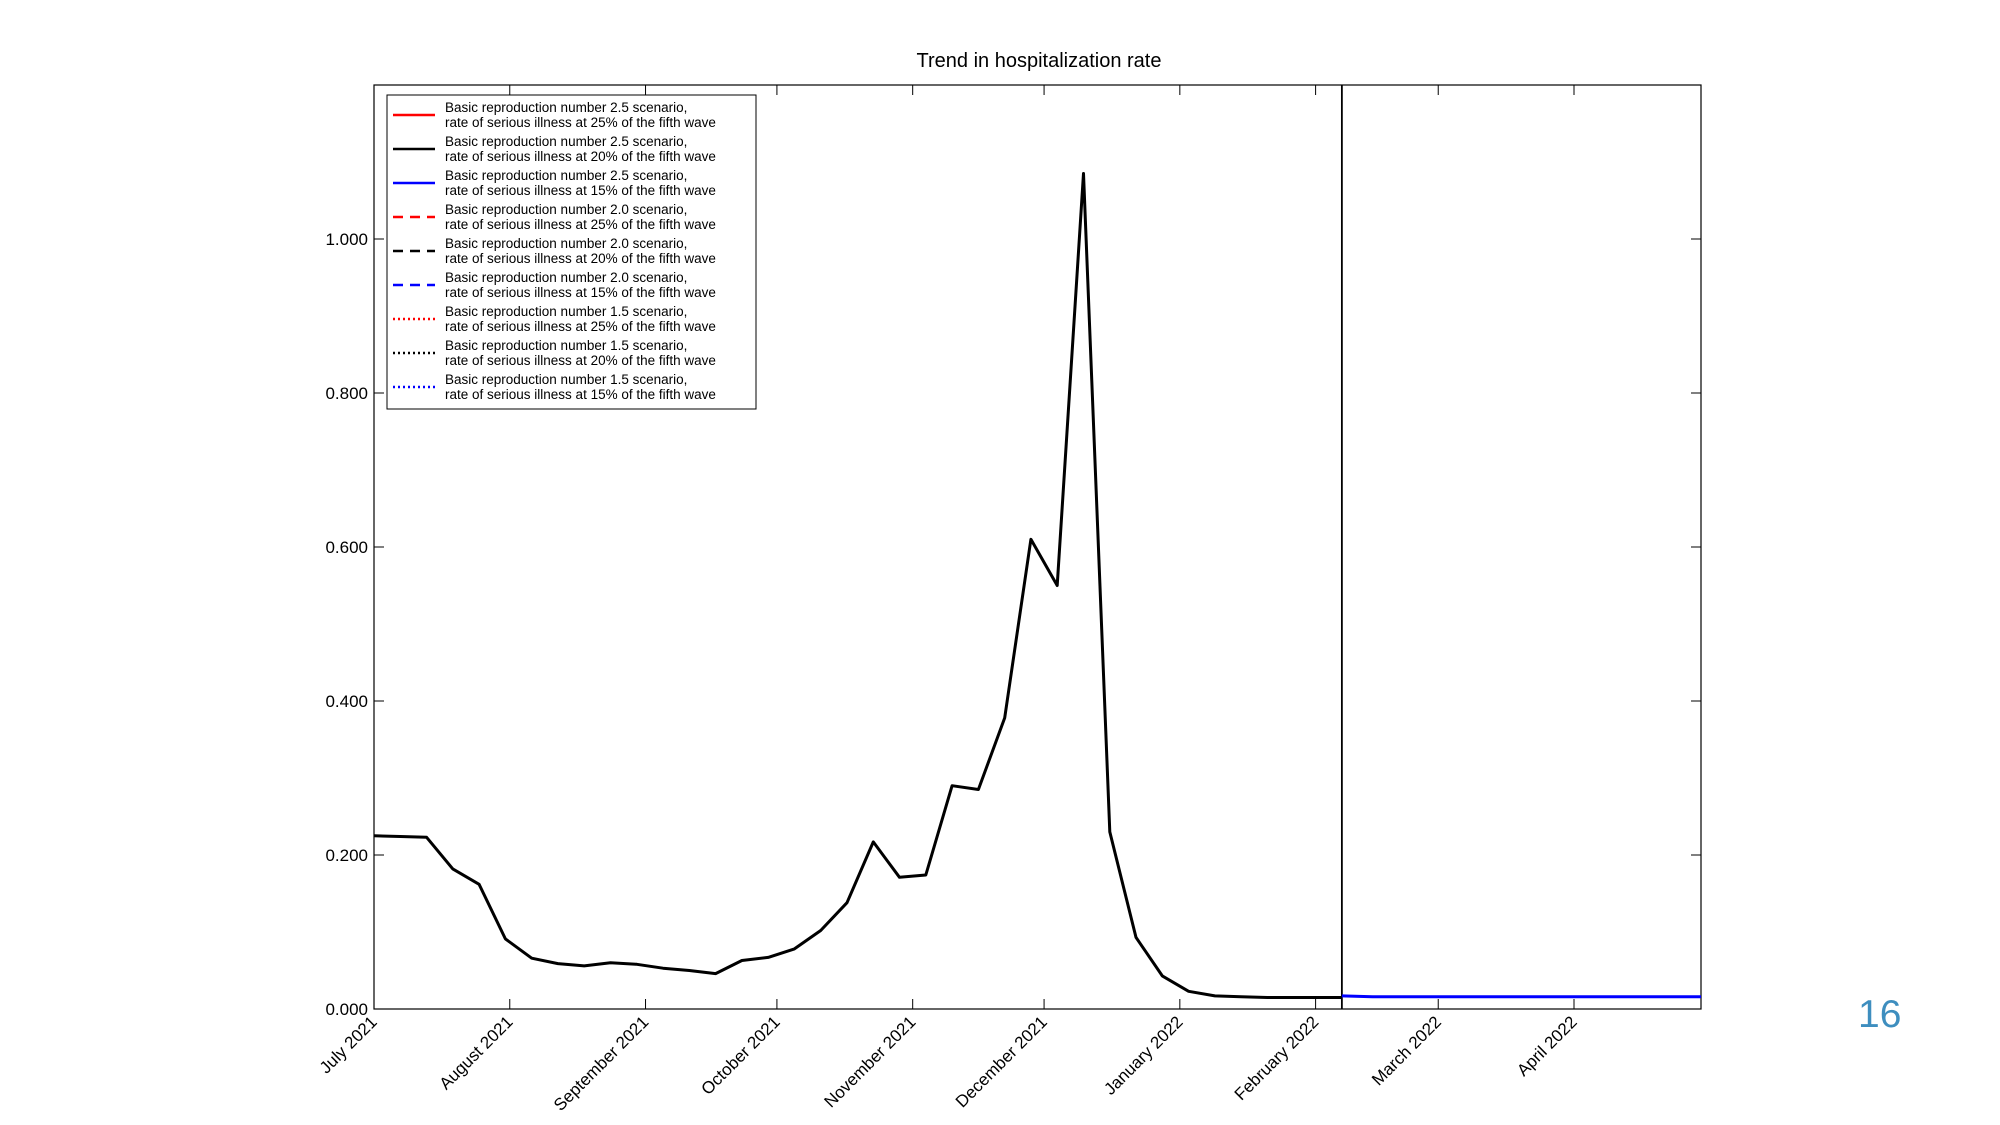 This screenshot has width=2000, height=1125. What do you see at coordinates (1001, 1061) in the screenshot?
I see `x-tick-label: December 2021` at bounding box center [1001, 1061].